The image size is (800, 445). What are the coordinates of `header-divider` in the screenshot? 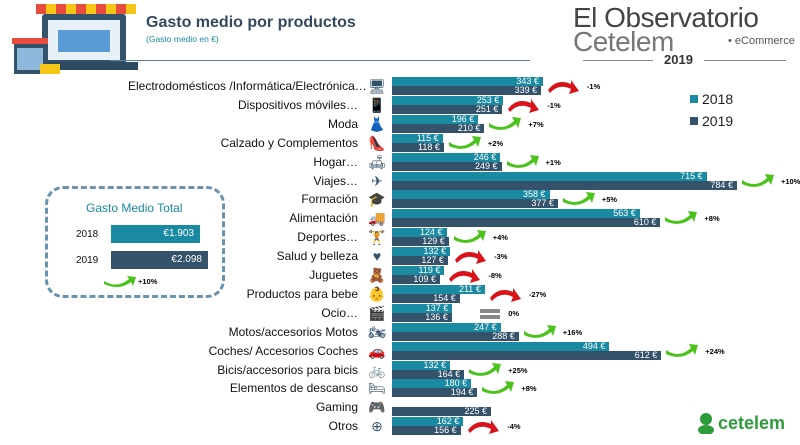 It's located at (320, 60).